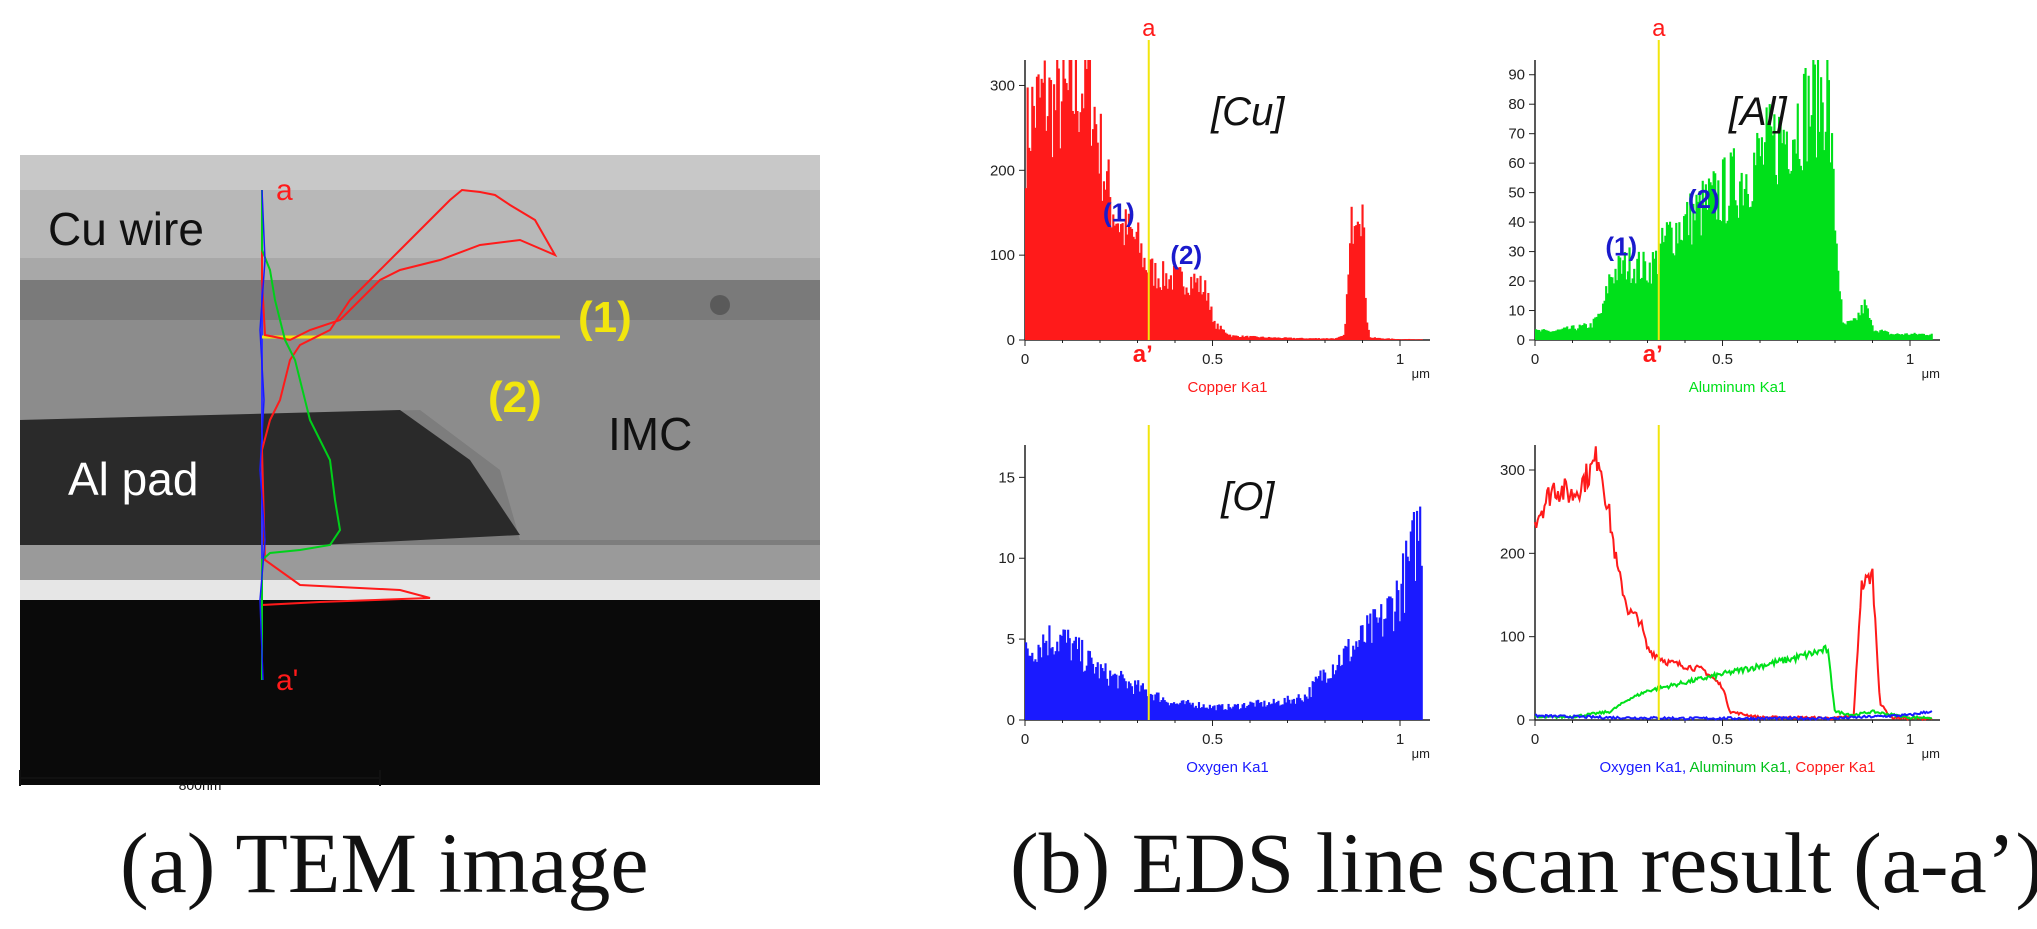 Image resolution: width=2037 pixels, height=929 pixels. I want to click on tem-label-cu-wire: Cu wire, so click(126, 229).